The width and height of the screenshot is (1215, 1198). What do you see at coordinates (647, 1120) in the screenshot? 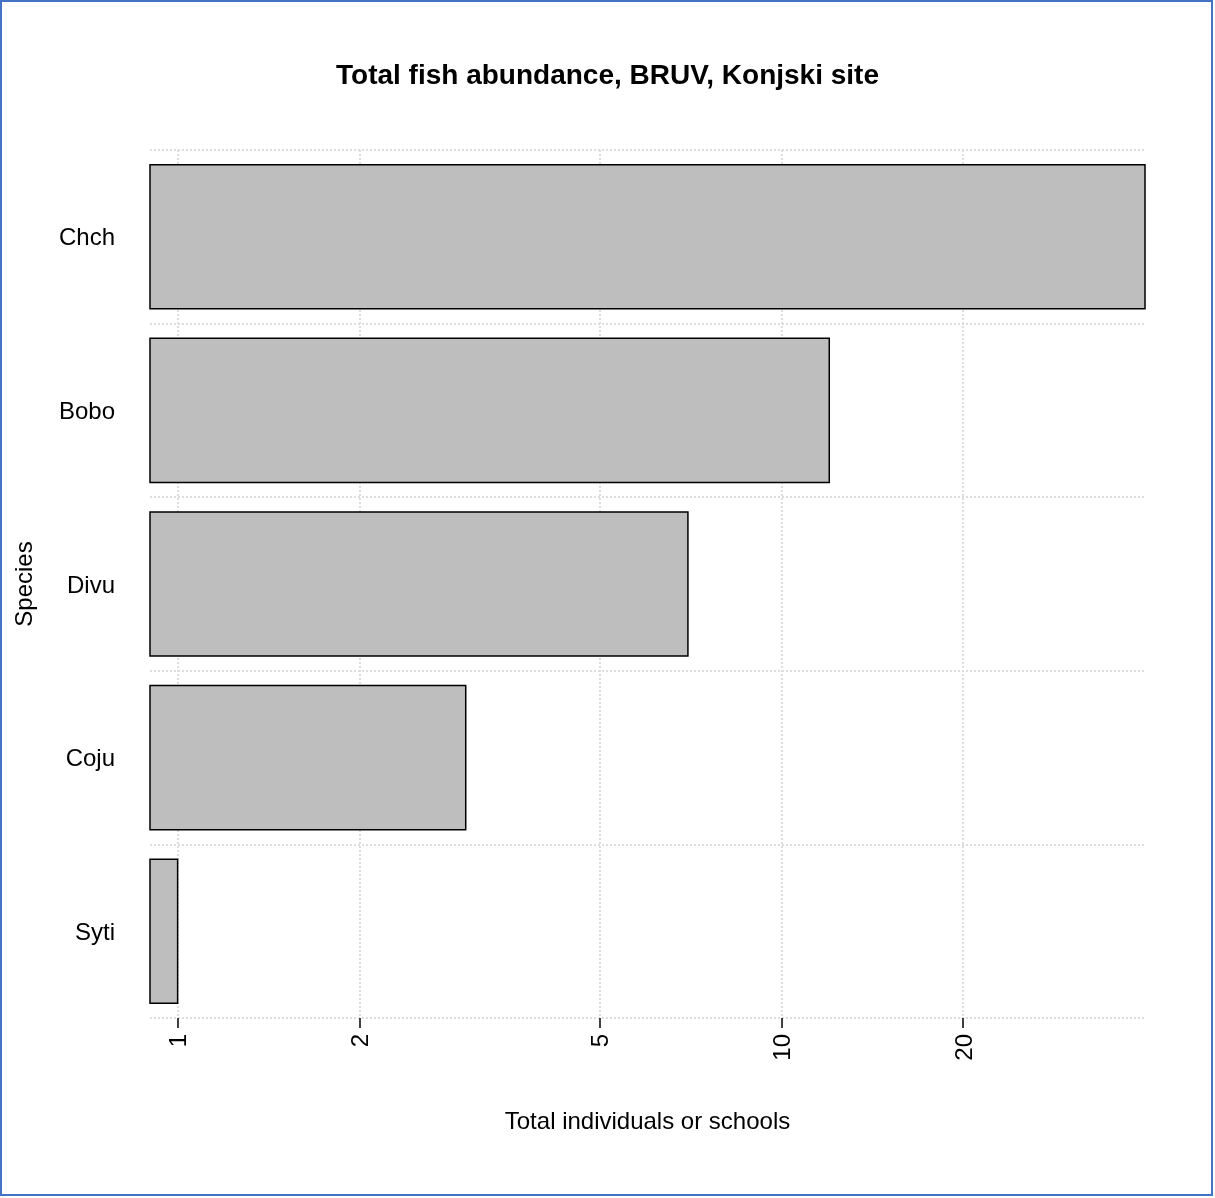
I see `x-axis-title: Total individuals or schools` at bounding box center [647, 1120].